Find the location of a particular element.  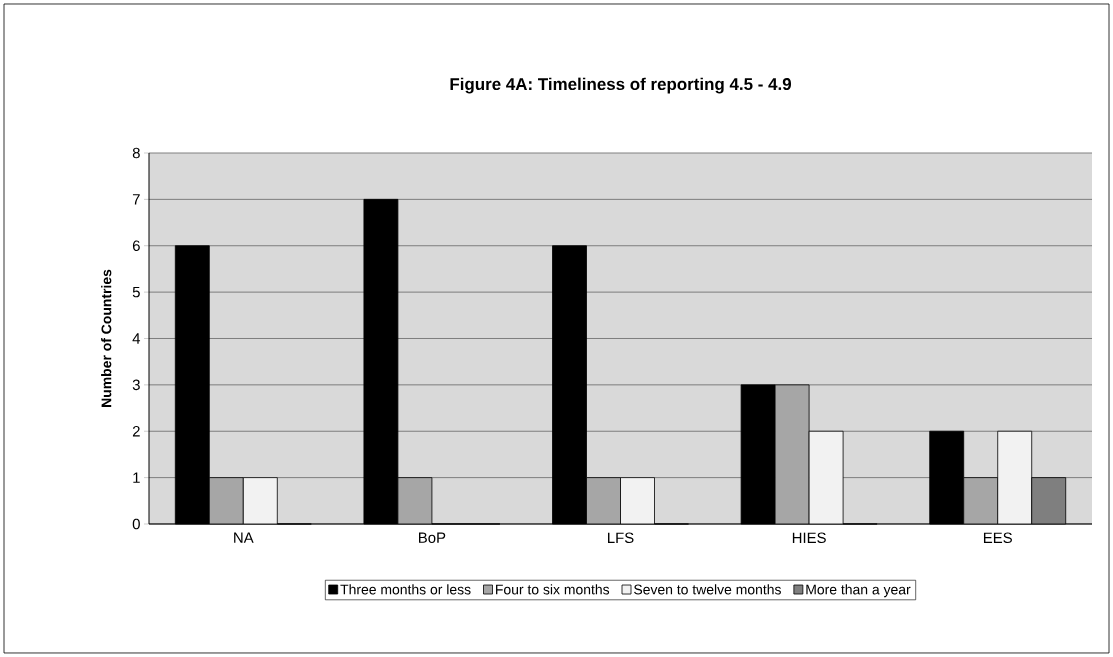

x-tick-label: EES is located at coordinates (997, 538).